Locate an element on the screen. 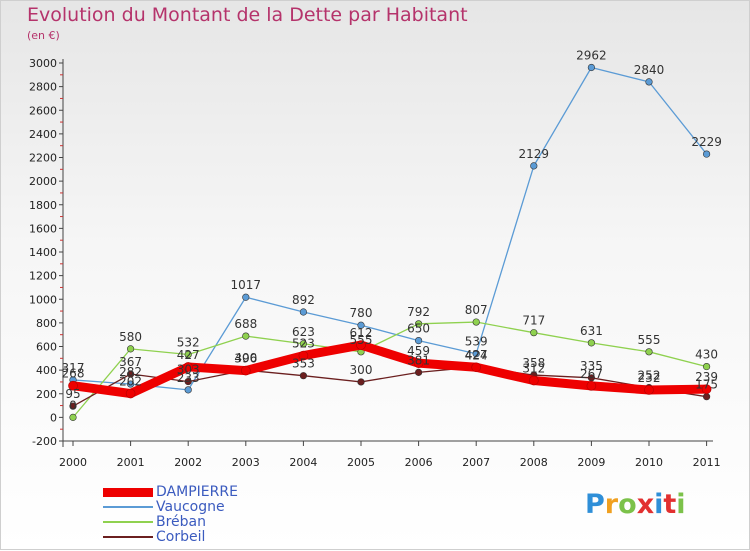 The height and width of the screenshot is (551, 750). x-tick-label: 2001 is located at coordinates (131, 462).